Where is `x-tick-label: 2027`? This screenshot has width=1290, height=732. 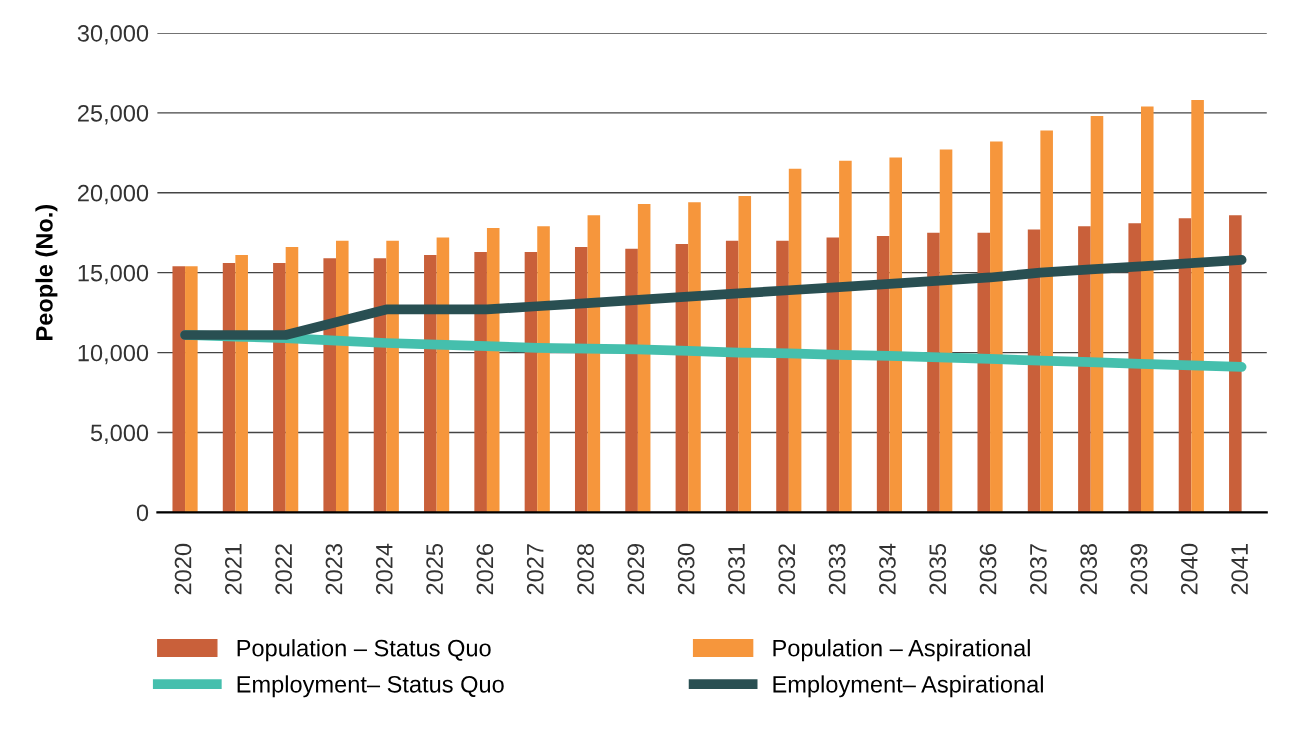 x-tick-label: 2027 is located at coordinates (535, 569).